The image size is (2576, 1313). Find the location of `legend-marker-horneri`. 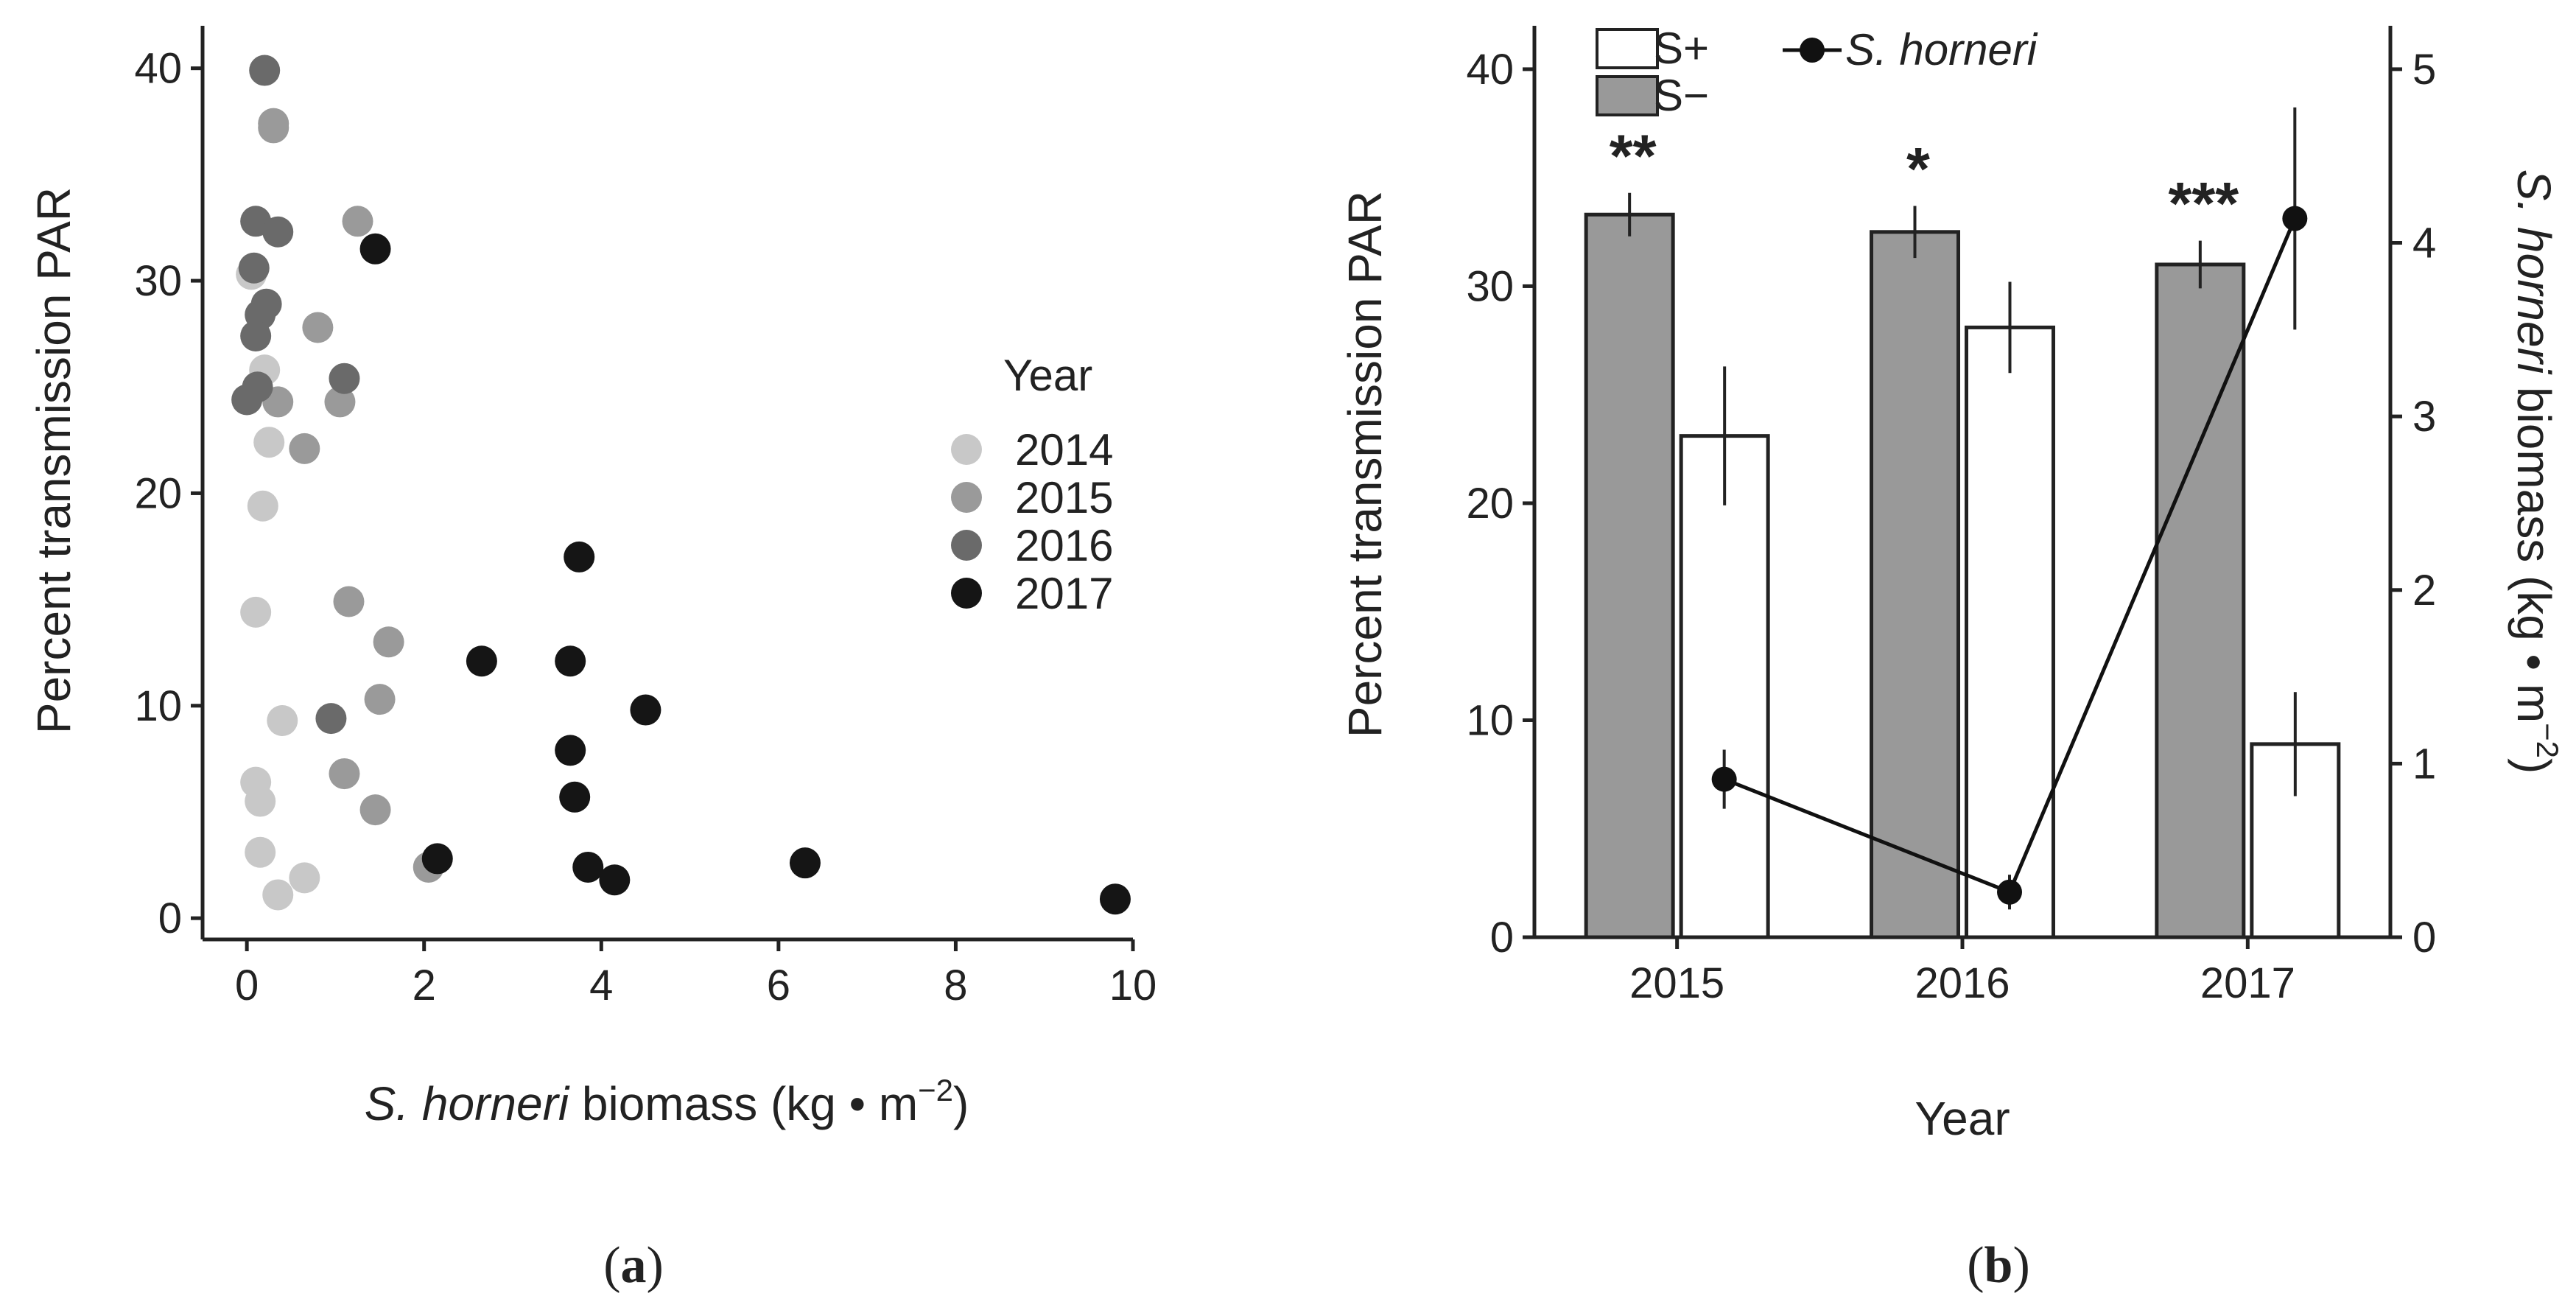

legend-marker-horneri is located at coordinates (1812, 51).